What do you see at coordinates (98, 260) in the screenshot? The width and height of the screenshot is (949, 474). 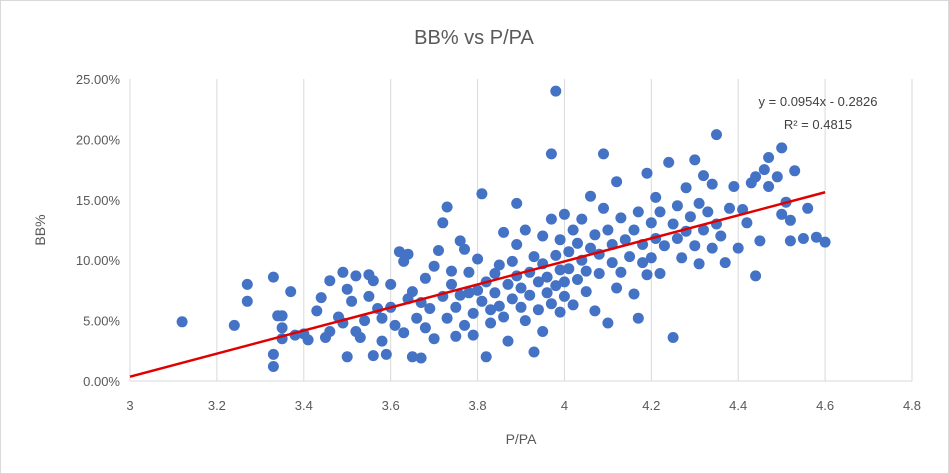 I see `y-tick-label: 10.00%` at bounding box center [98, 260].